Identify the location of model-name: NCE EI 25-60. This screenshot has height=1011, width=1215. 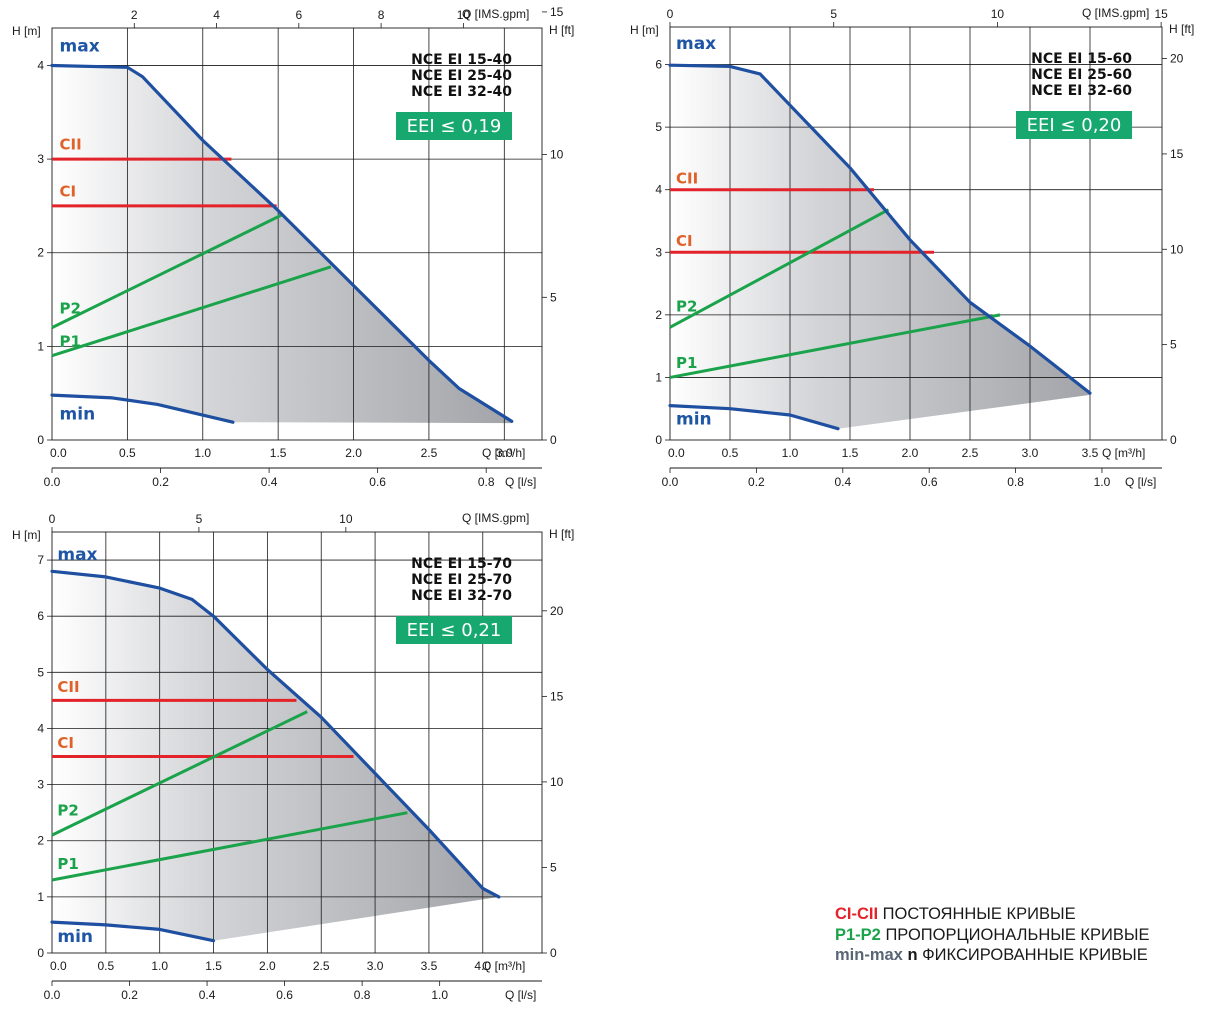
(1081, 75).